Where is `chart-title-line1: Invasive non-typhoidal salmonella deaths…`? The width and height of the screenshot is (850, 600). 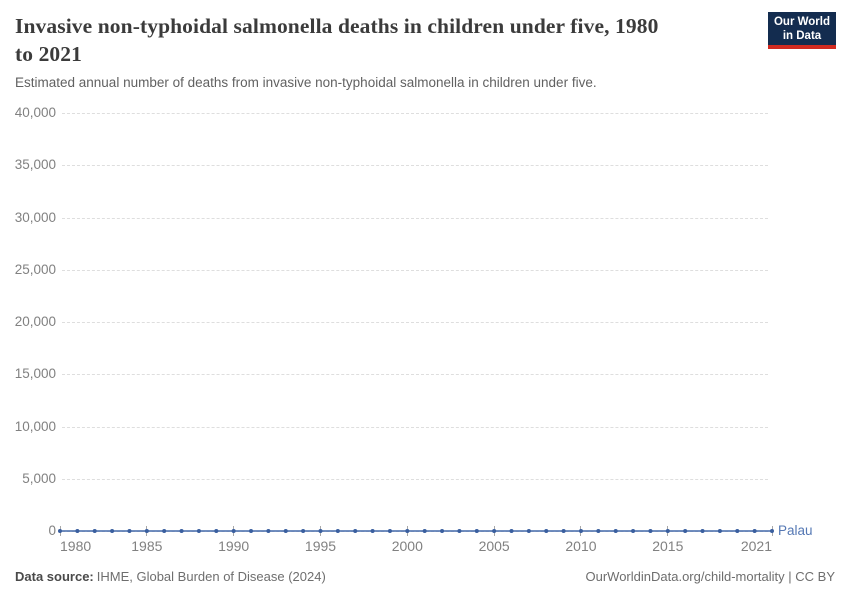 chart-title-line1: Invasive non-typhoidal salmonella deaths… is located at coordinates (337, 26).